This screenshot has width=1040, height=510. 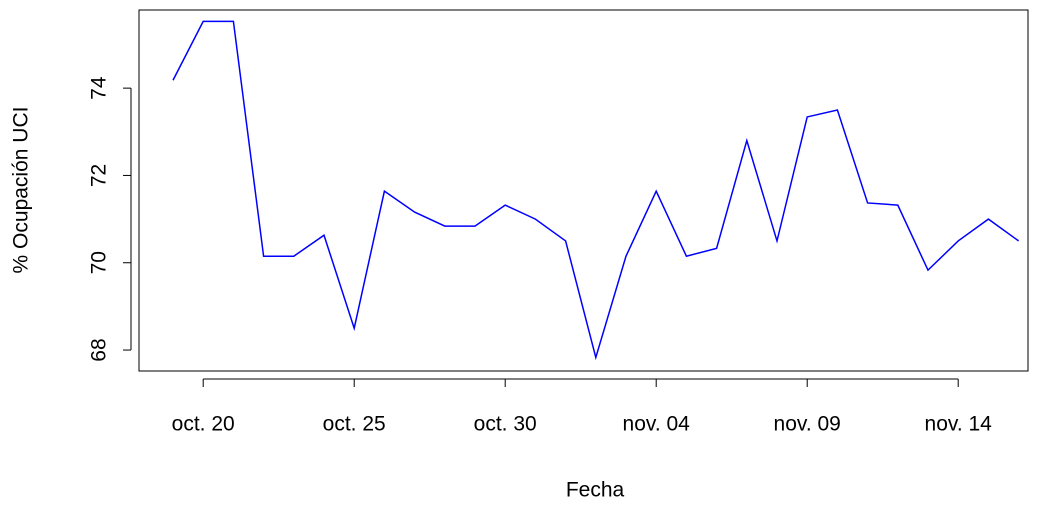 I want to click on y-axis-label: % Ocupación UCI, so click(x=21, y=190).